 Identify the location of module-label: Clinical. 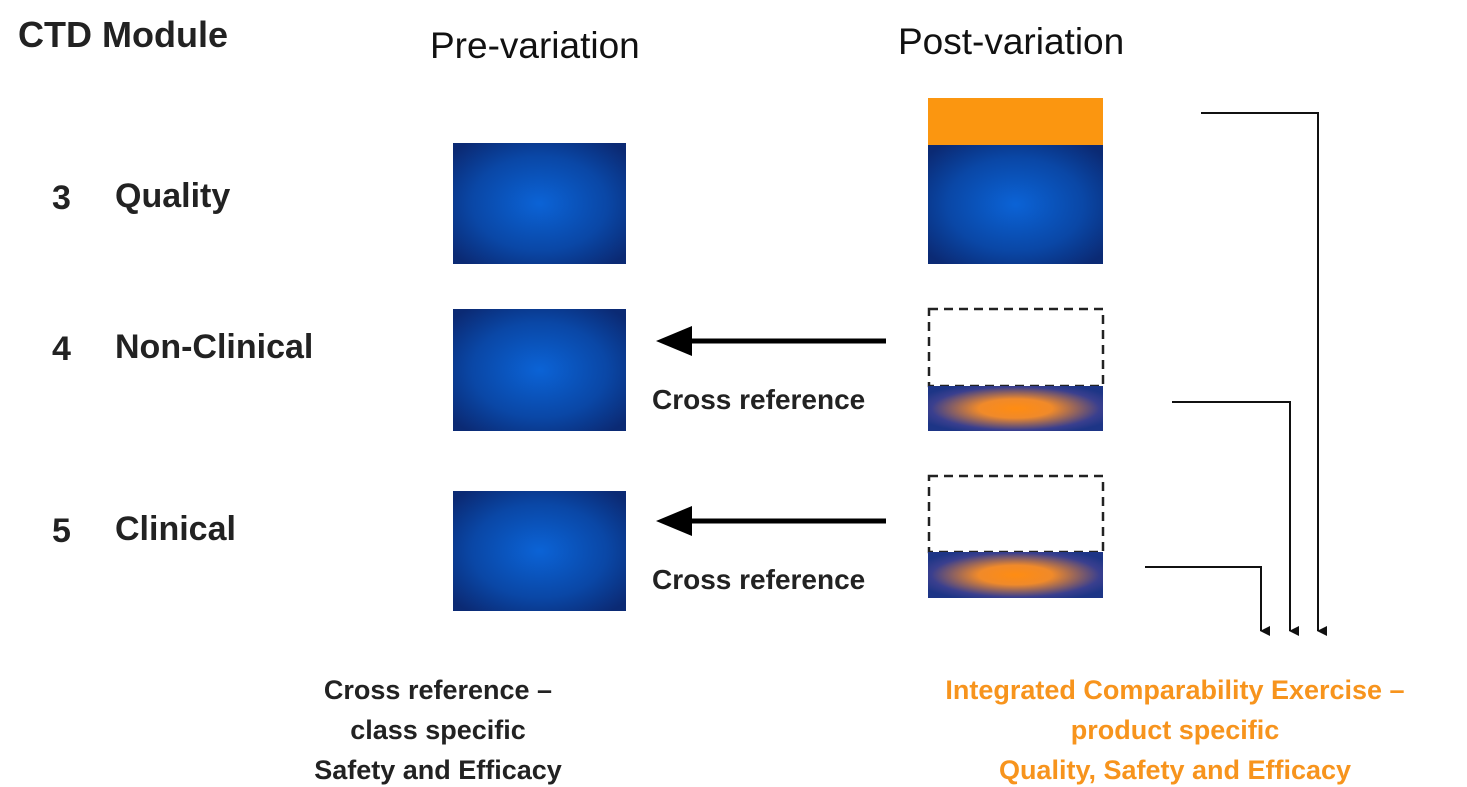
(175, 529).